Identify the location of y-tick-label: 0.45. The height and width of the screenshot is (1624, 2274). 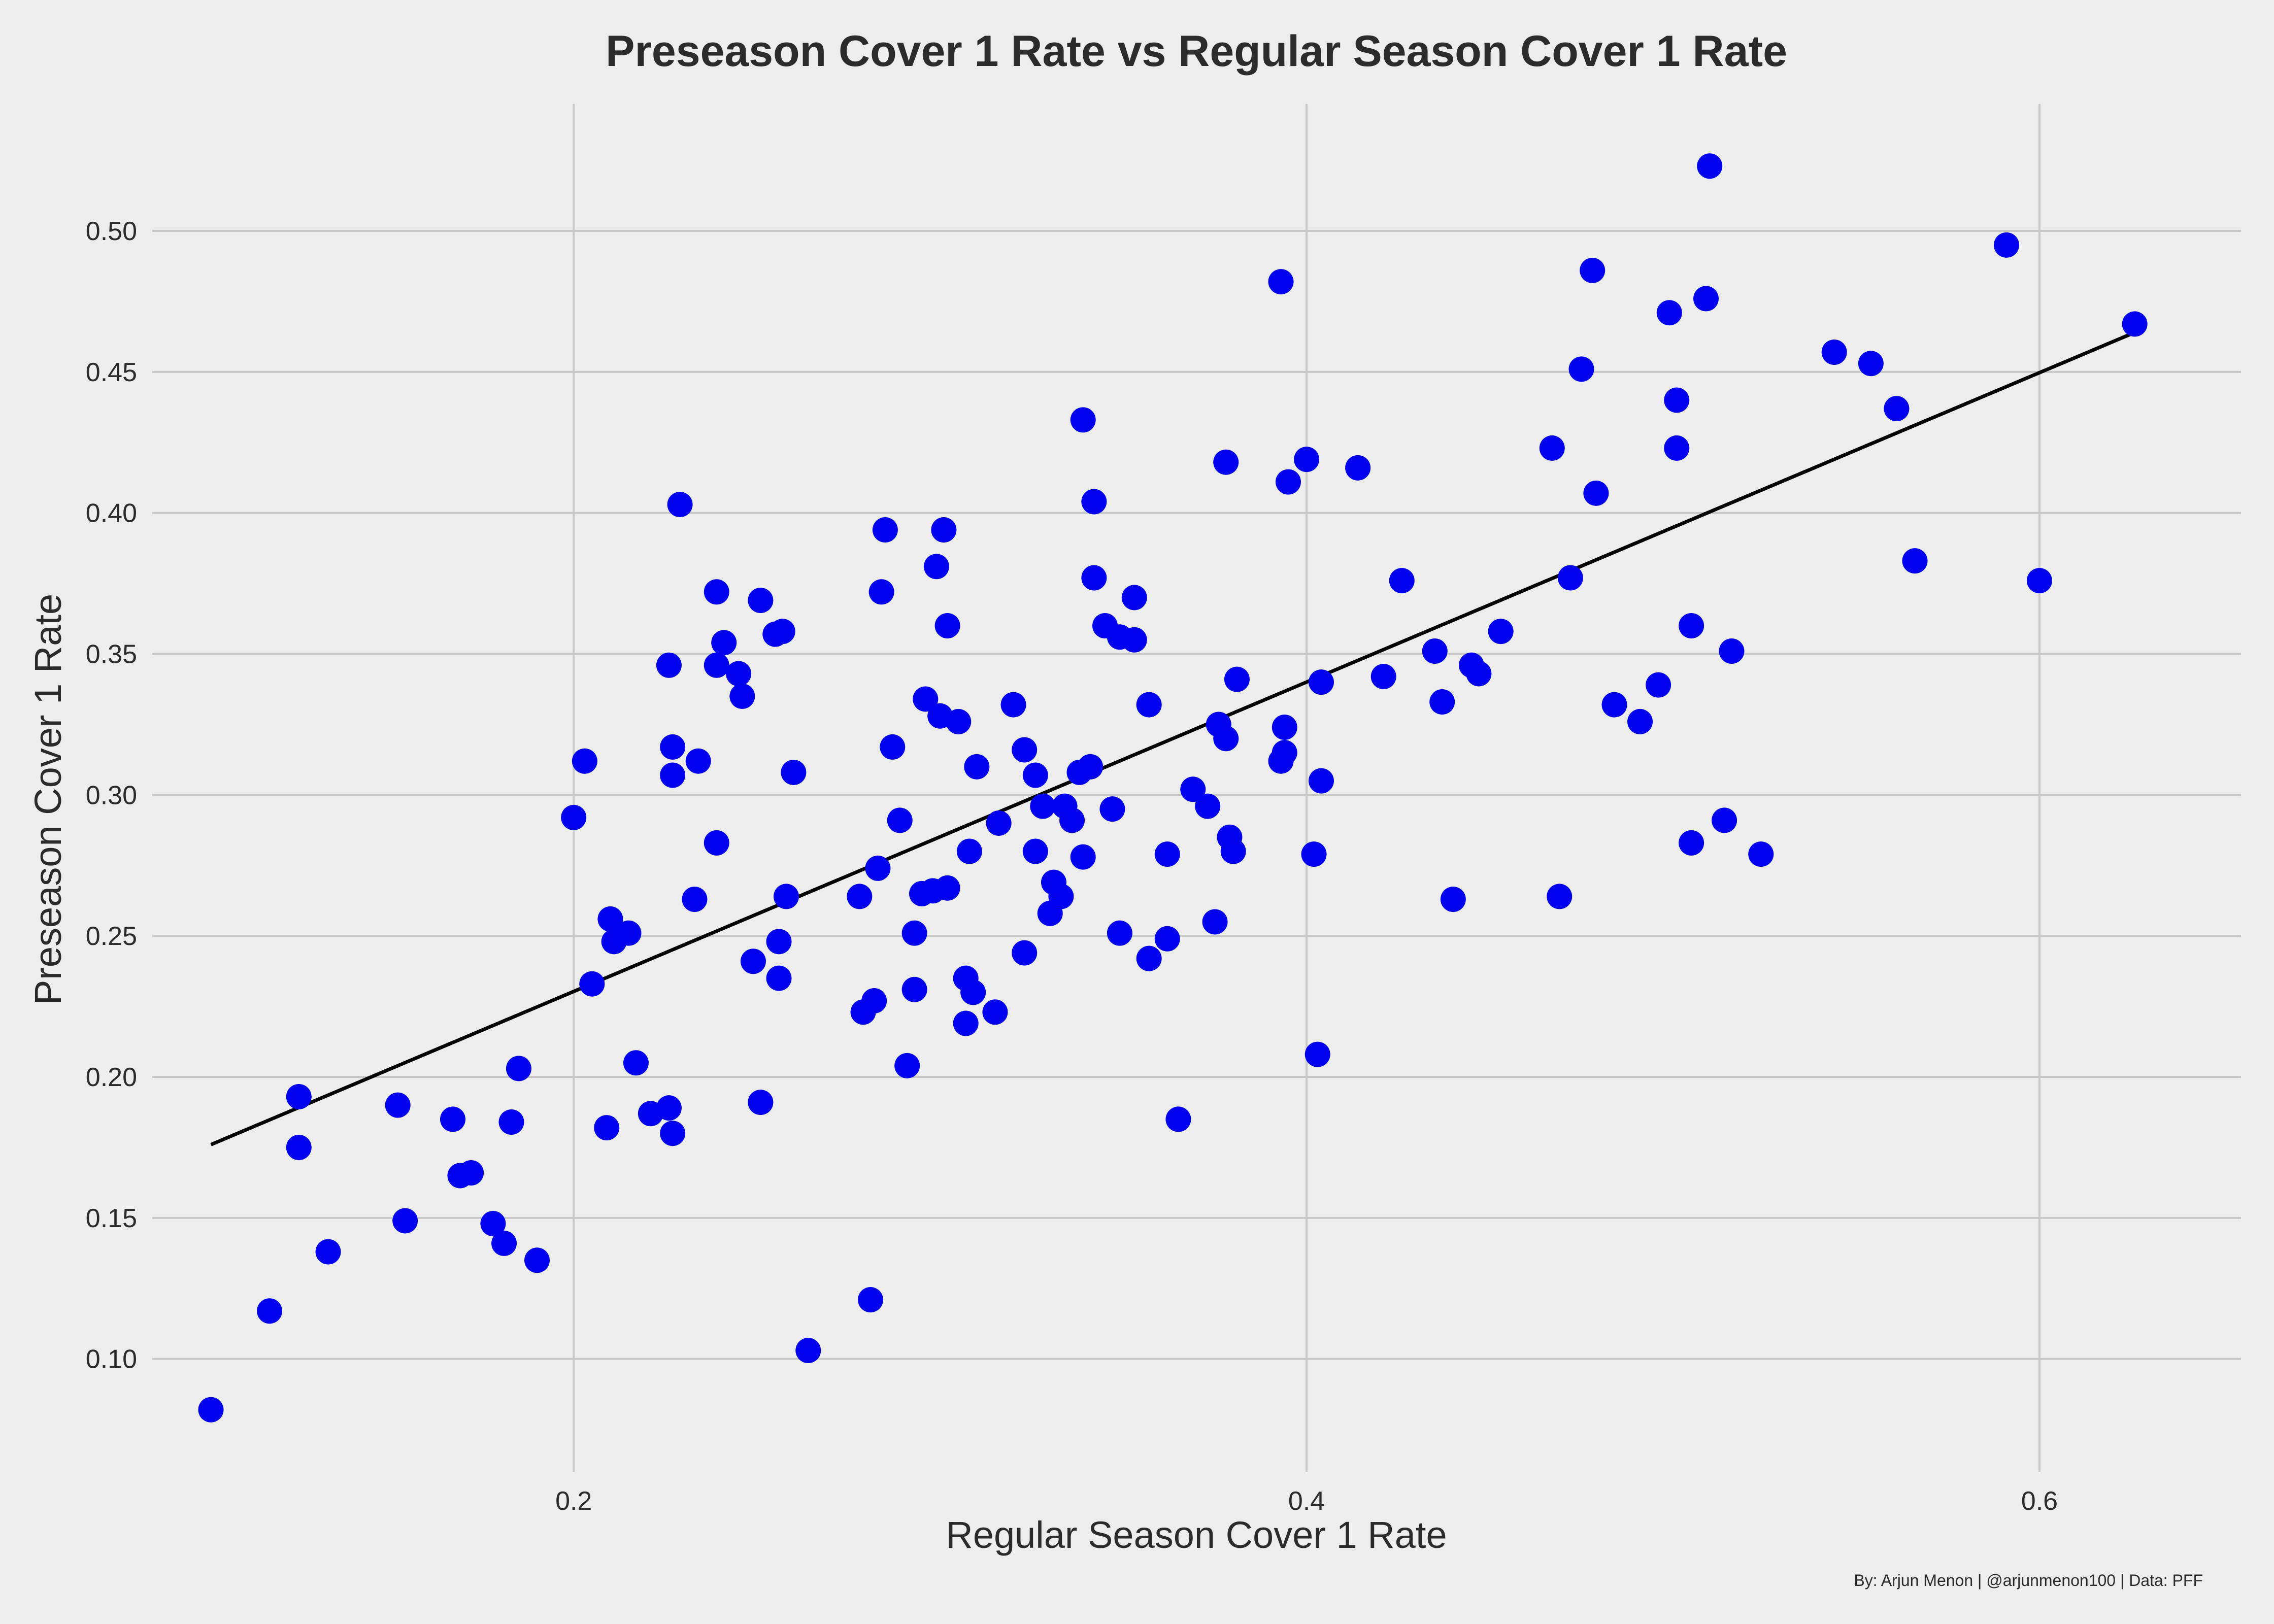
(111, 372).